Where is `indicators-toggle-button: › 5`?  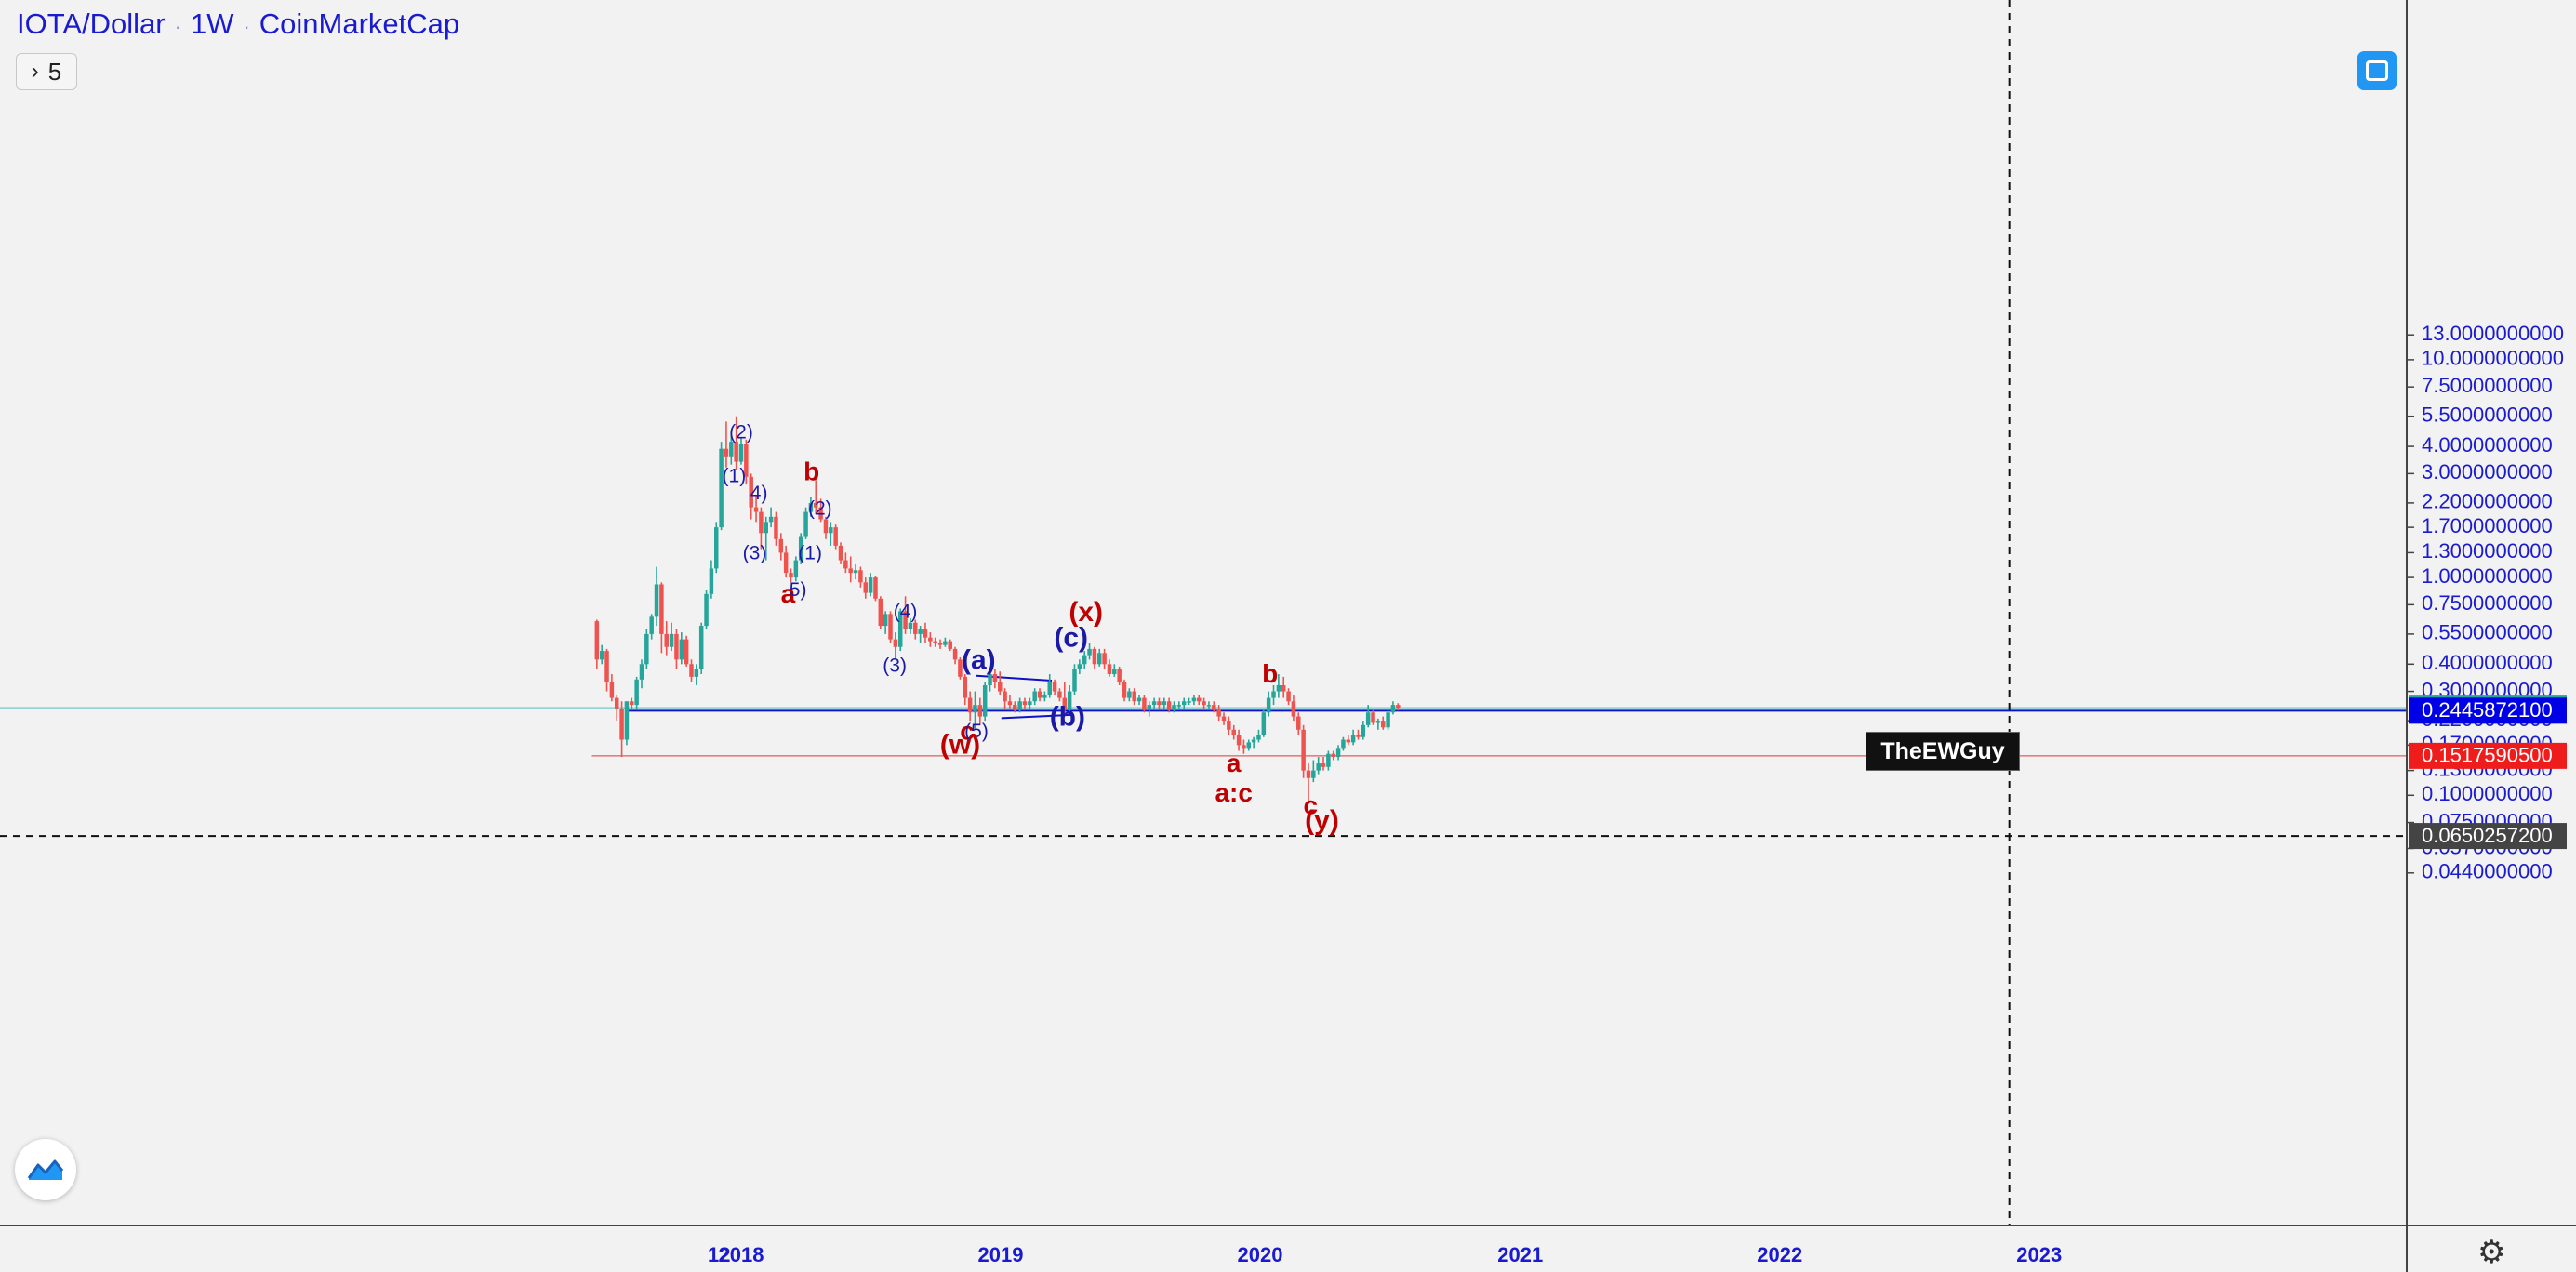 indicators-toggle-button: › 5 is located at coordinates (46, 71).